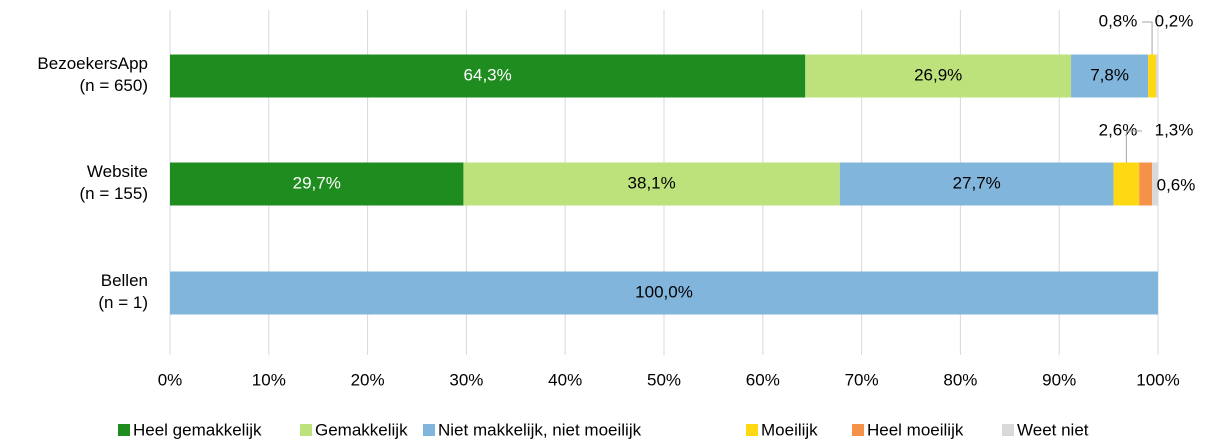  Describe the element at coordinates (1118, 20) in the screenshot. I see `data-label: 0,8%` at that location.